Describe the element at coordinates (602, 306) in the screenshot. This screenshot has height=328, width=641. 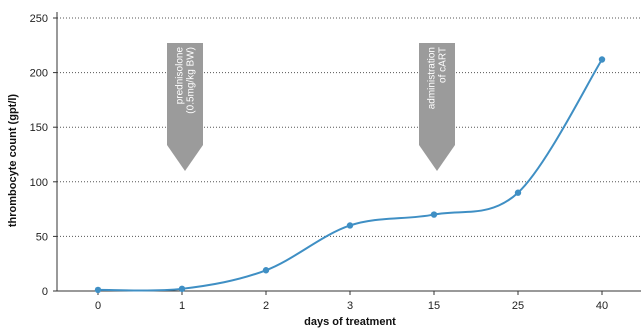
I see `x-tick-label: 40` at that location.